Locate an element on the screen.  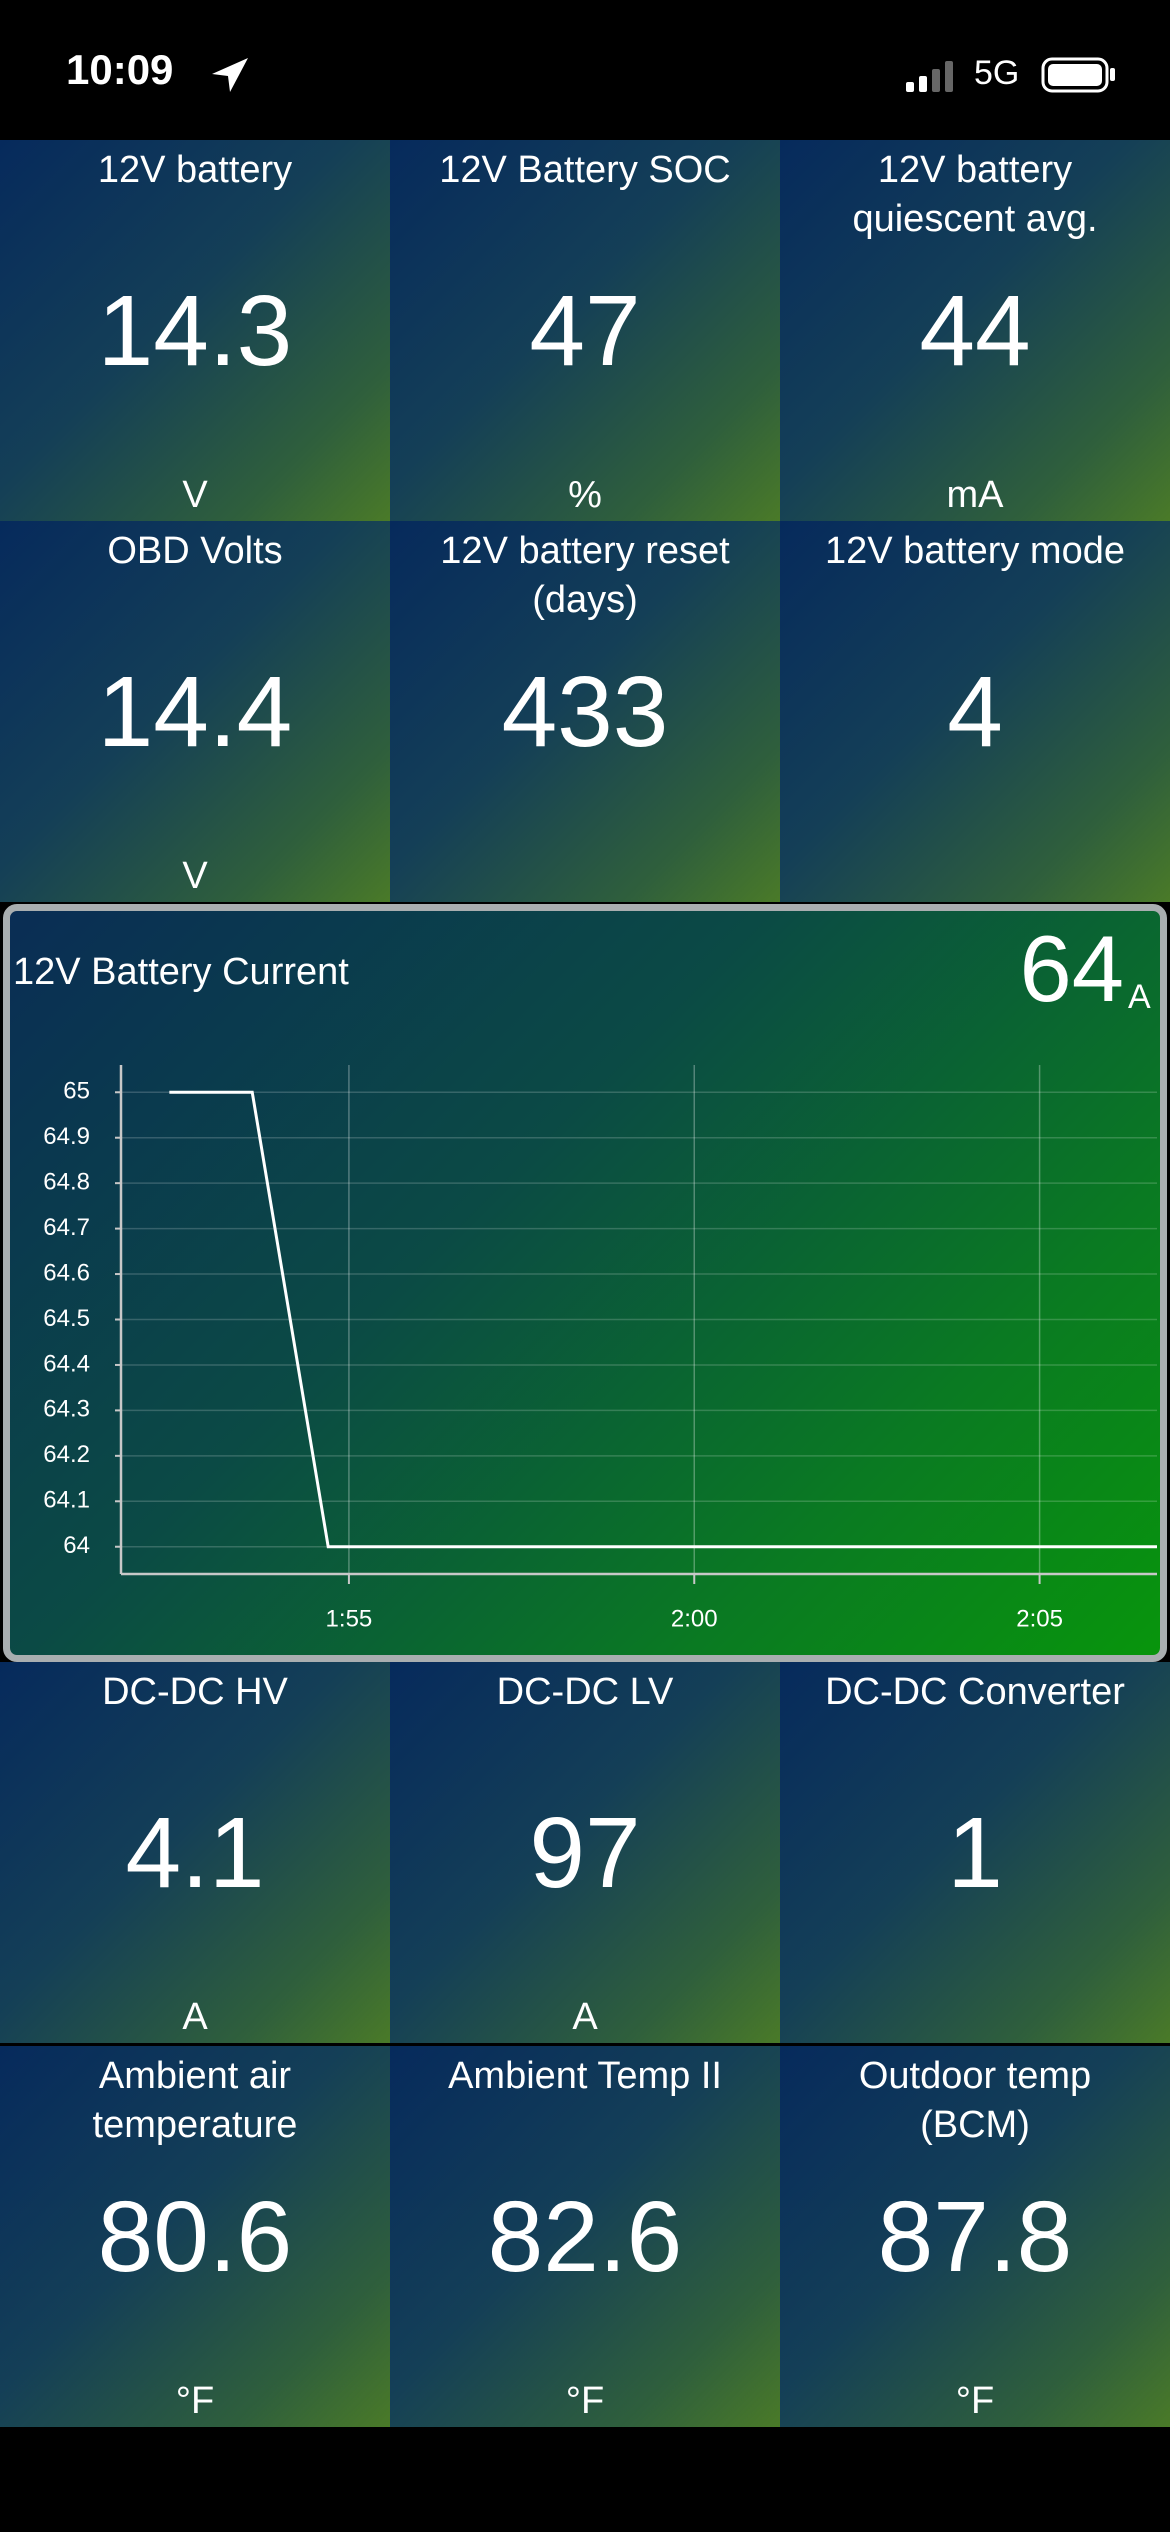
tile-label-box: 12V battery quiescent avg. is located at coordinates (975, 195).